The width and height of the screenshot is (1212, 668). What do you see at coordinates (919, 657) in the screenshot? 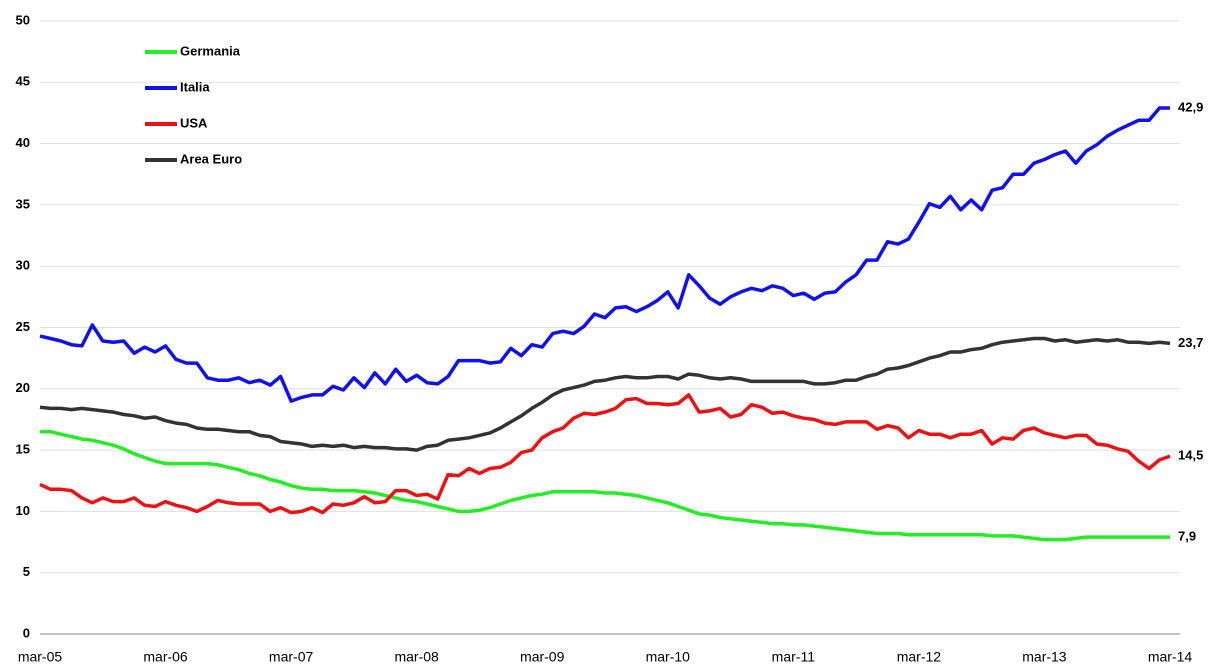
I see `x-tick-label: mar-12` at bounding box center [919, 657].